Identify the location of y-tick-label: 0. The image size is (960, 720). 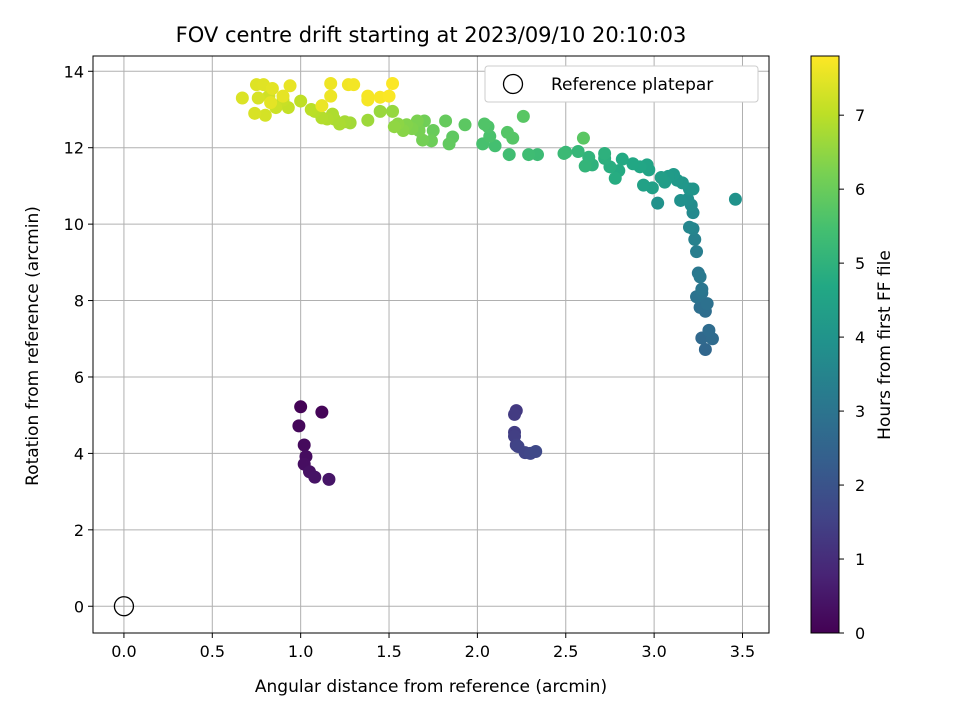
(79, 606).